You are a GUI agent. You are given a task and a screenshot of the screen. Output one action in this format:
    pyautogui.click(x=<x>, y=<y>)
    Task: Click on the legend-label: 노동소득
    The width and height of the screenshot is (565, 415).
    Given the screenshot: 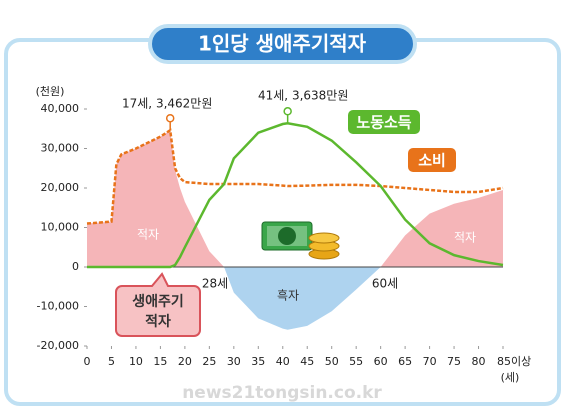 What is the action you would take?
    pyautogui.click(x=383, y=123)
    